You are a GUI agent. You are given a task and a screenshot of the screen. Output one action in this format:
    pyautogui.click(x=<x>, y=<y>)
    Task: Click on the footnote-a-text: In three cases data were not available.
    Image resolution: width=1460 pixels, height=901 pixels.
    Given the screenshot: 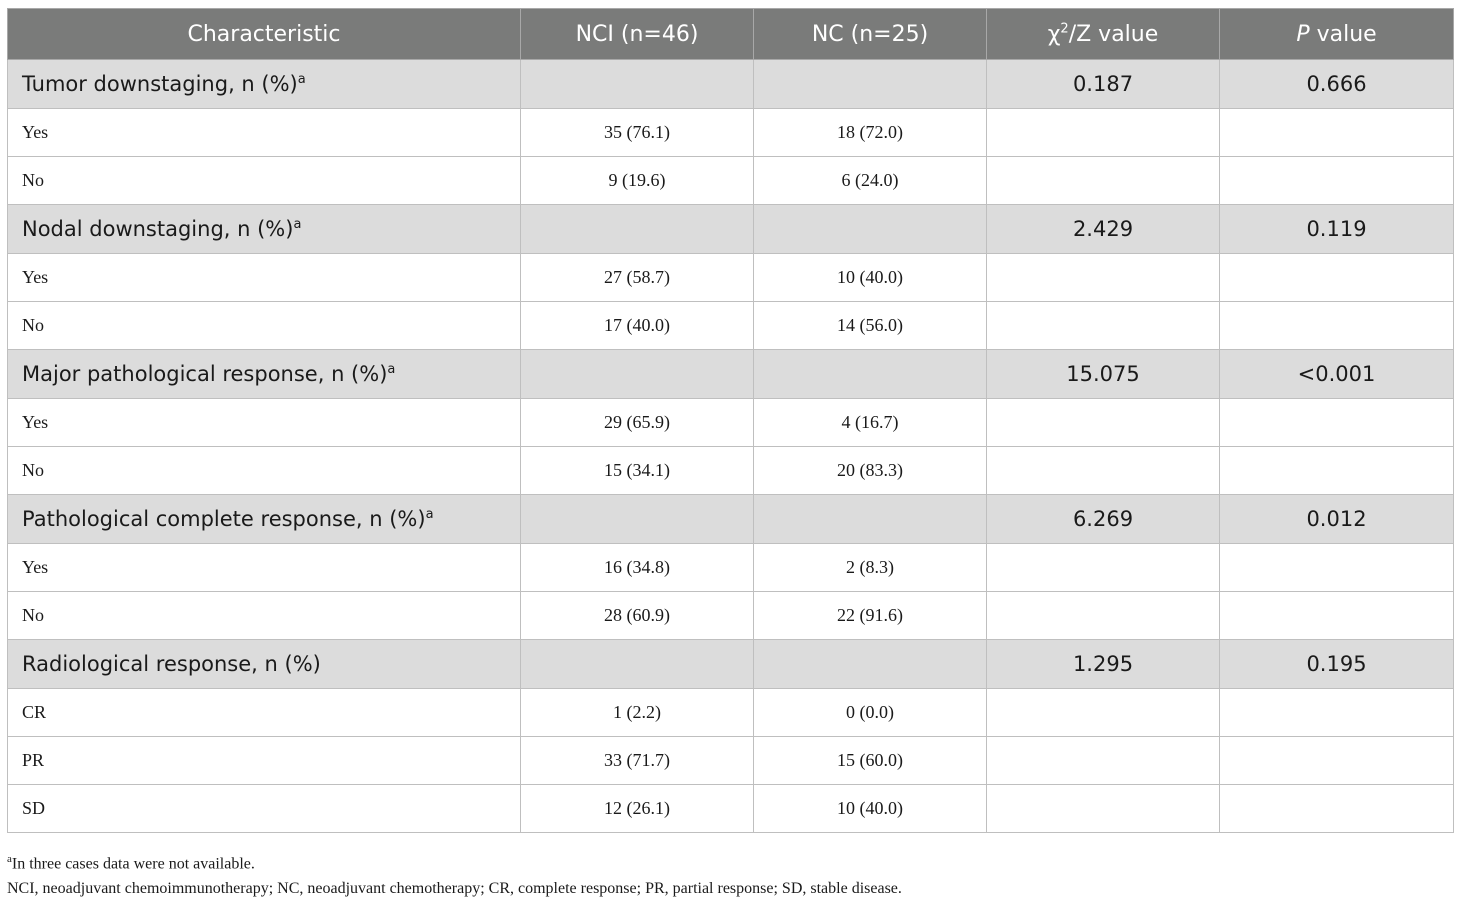 What is the action you would take?
    pyautogui.click(x=133, y=864)
    